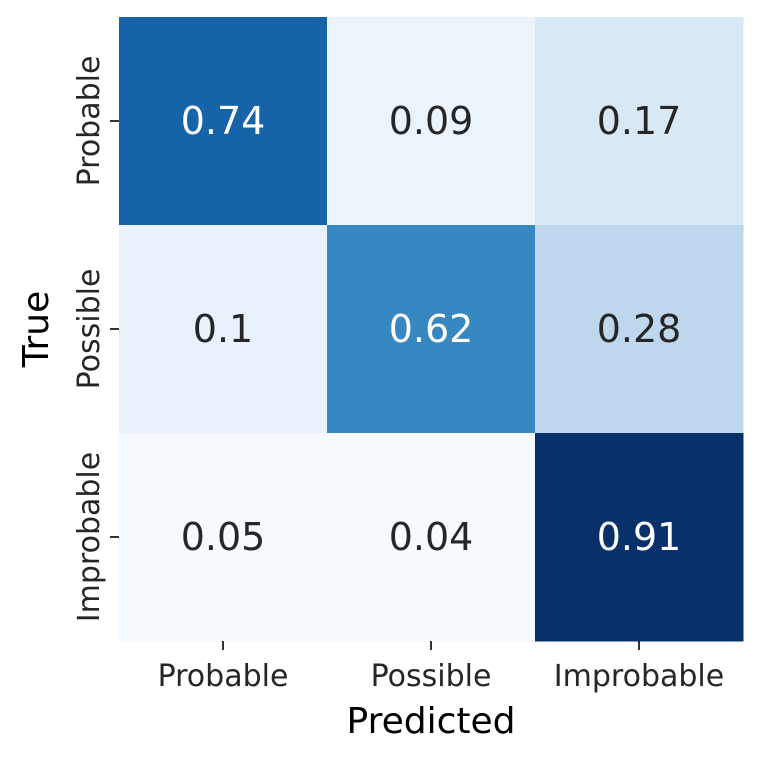 The image size is (760, 760). What do you see at coordinates (431, 721) in the screenshot?
I see `x-axis-label: Predicted` at bounding box center [431, 721].